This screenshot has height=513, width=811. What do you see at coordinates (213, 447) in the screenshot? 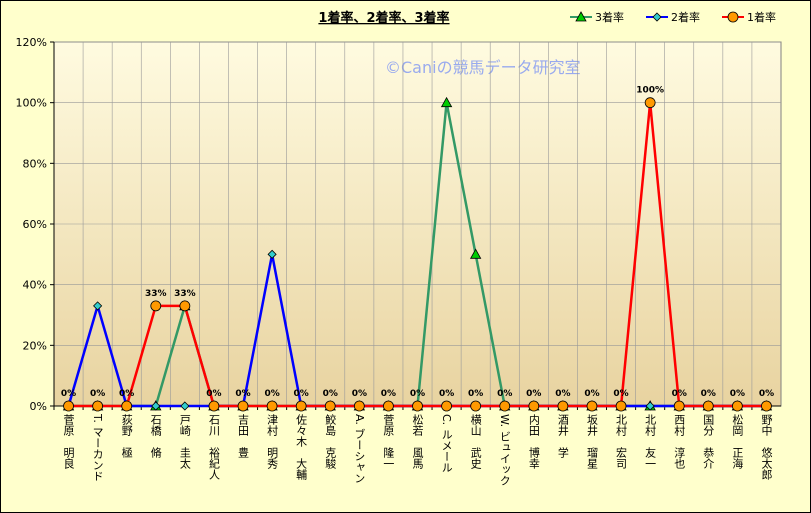
I see `x-tick-label: 石川 裕紀人` at bounding box center [213, 447].